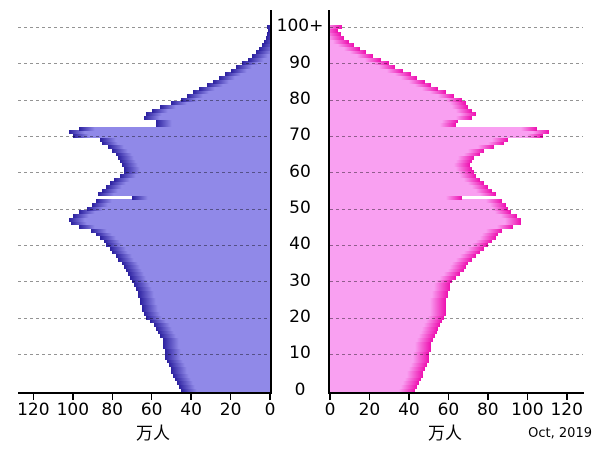 The width and height of the screenshot is (600, 450). I want to click on male-age-axis-line, so click(271, 202).